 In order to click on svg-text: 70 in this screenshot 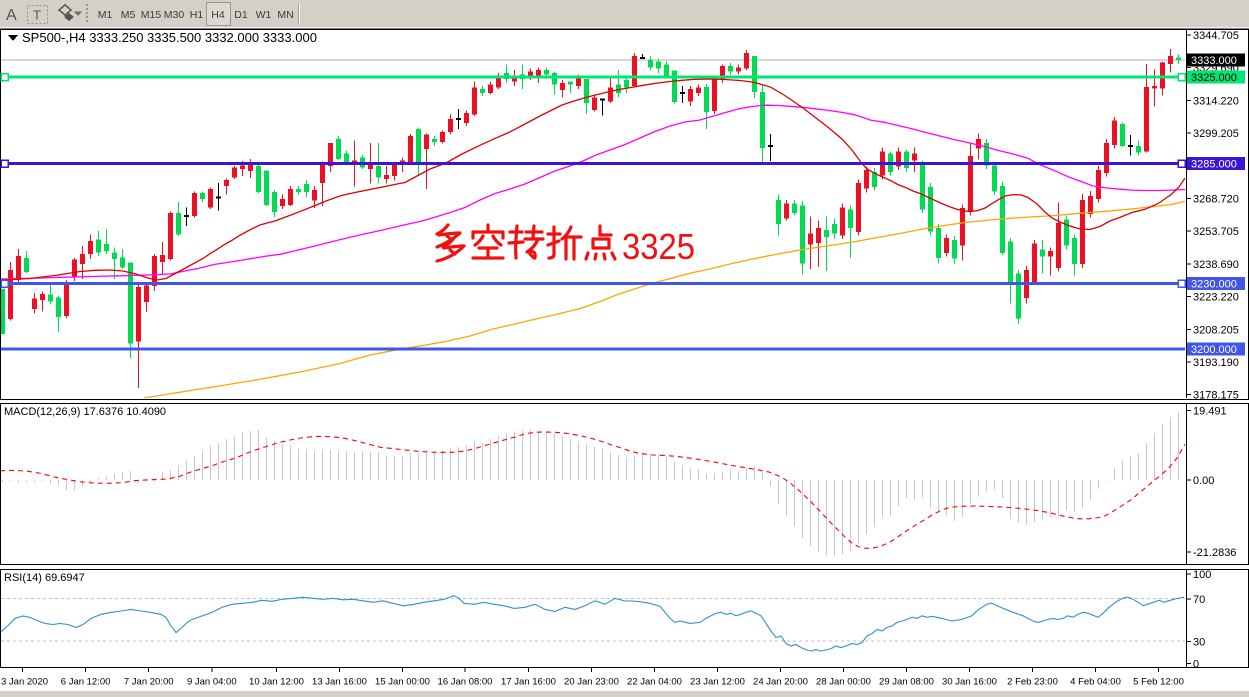, I will do `click(1199, 600)`.